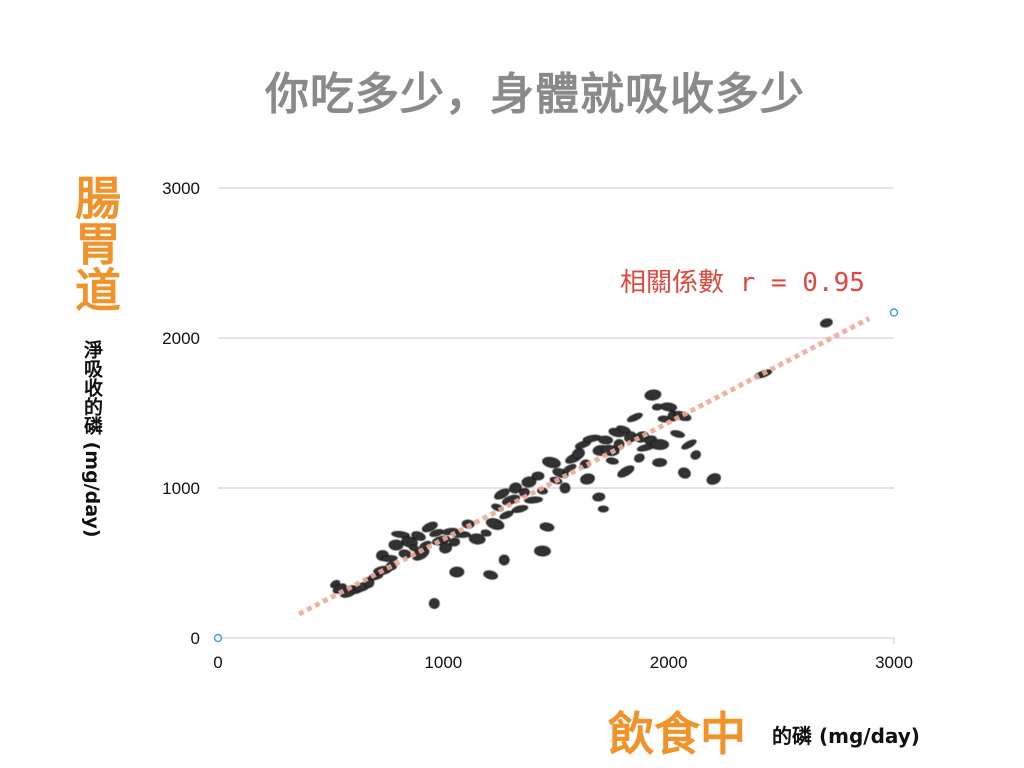  I want to click on y-tick-label: 1000, so click(181, 488).